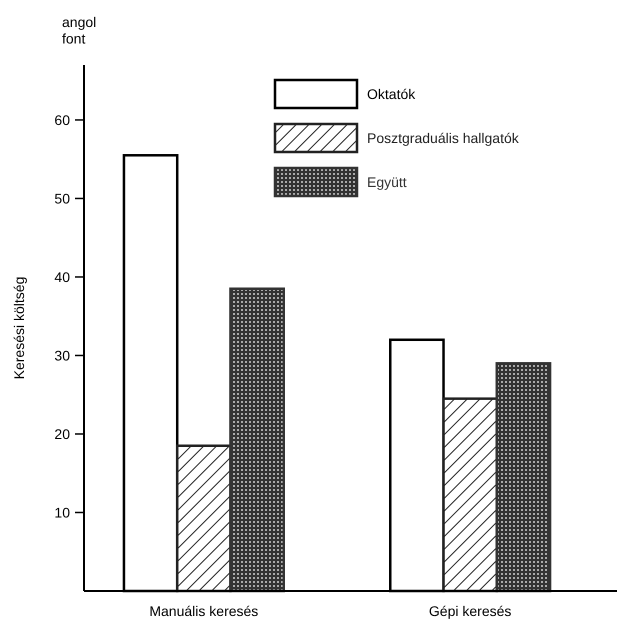 This screenshot has height=624, width=637. Describe the element at coordinates (62, 434) in the screenshot. I see `y-tick-label: 20` at that location.